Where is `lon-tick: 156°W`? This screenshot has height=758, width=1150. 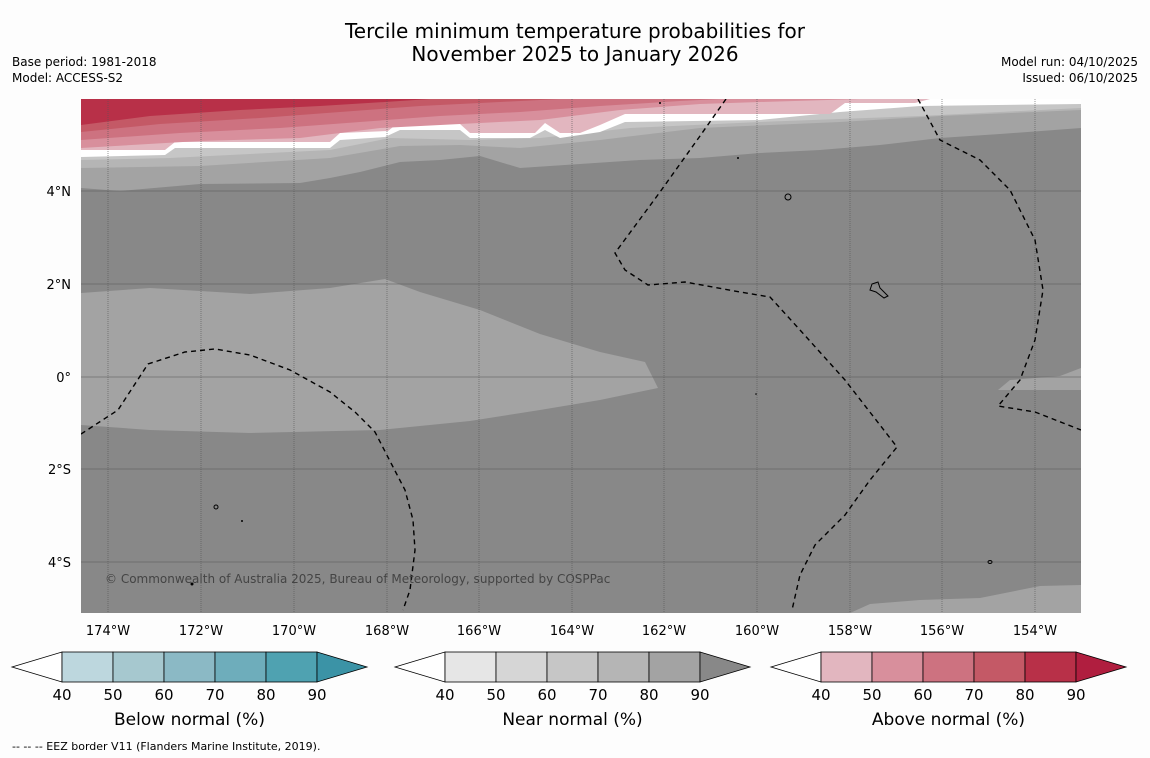 lon-tick: 156°W is located at coordinates (942, 631).